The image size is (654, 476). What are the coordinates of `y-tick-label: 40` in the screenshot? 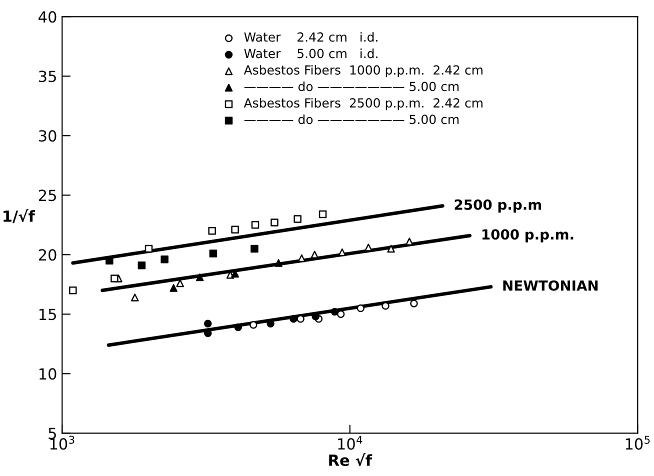 It's located at (47, 17).